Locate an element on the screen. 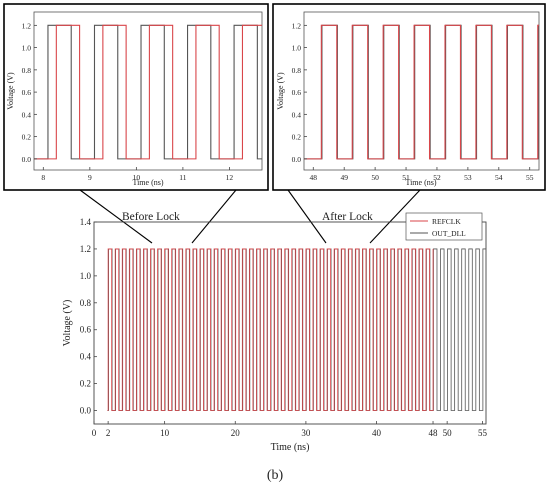 Image resolution: width=550 pixels, height=489 pixels. connector-before-right is located at coordinates (214, 216).